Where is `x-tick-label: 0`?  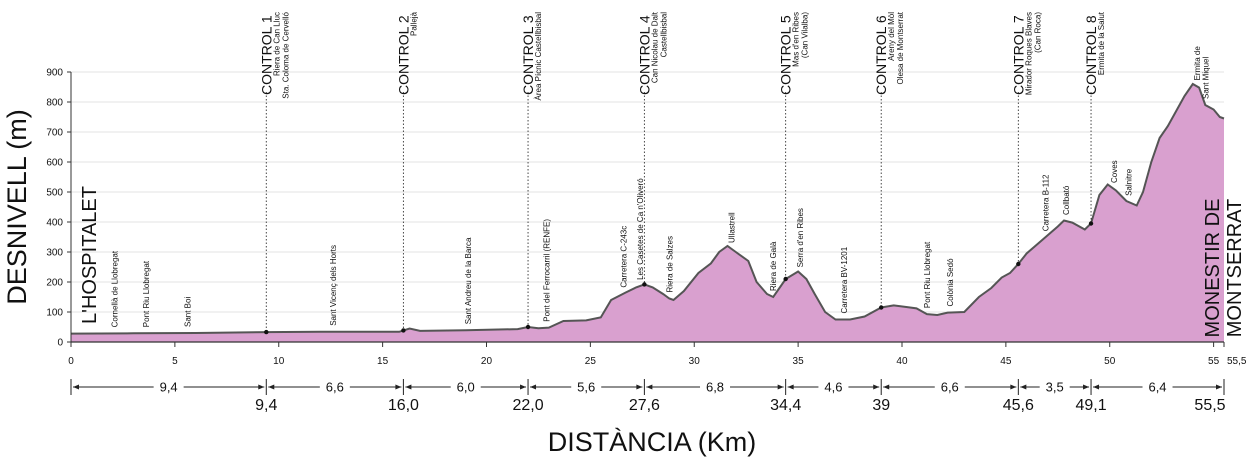 x-tick-label: 0 is located at coordinates (71, 361).